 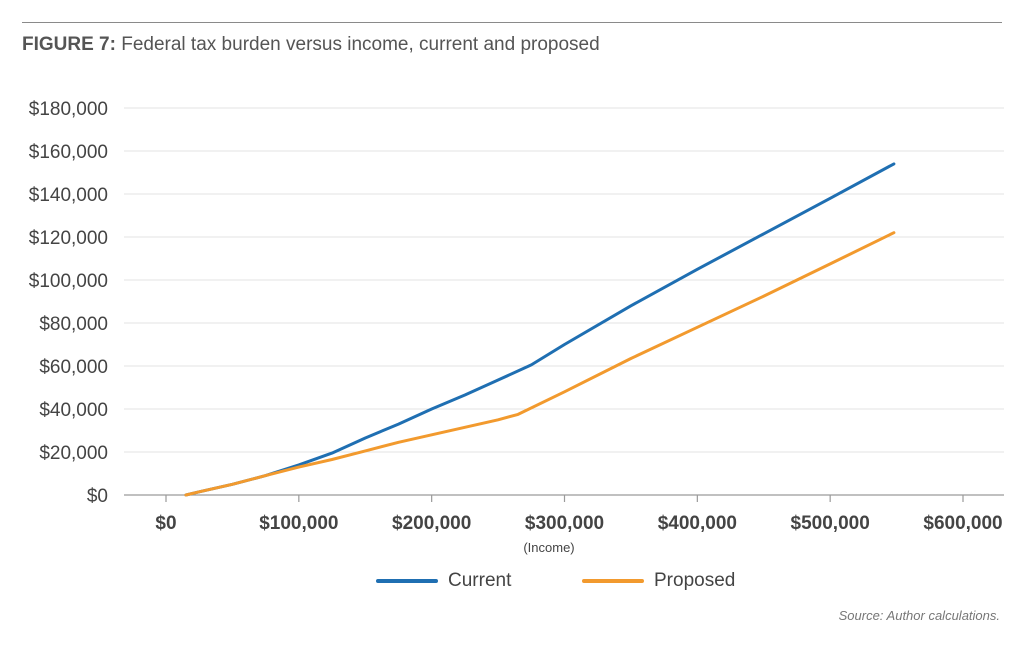 What do you see at coordinates (919, 615) in the screenshot?
I see `source-note: Source: Author calculations.` at bounding box center [919, 615].